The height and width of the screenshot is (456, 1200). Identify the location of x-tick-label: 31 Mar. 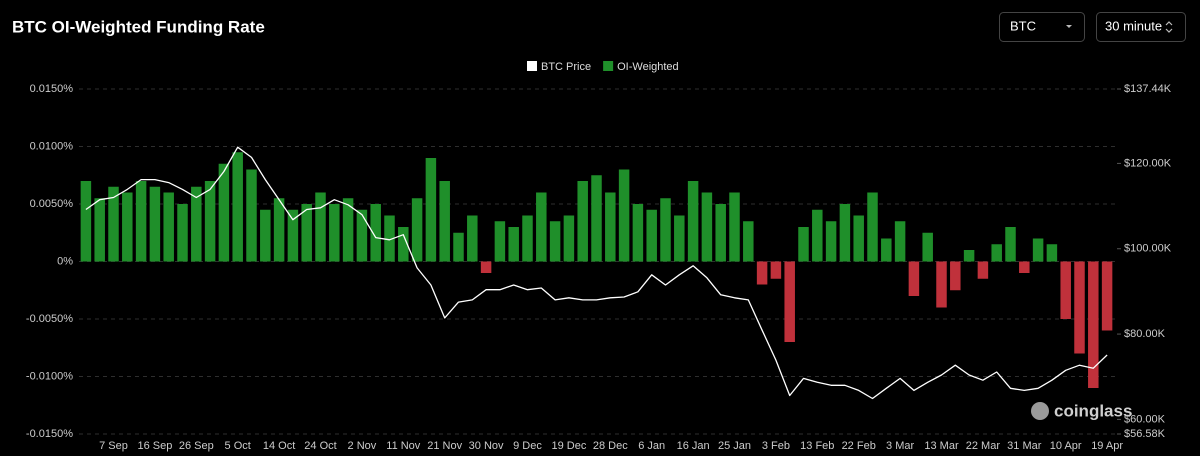
(1024, 446).